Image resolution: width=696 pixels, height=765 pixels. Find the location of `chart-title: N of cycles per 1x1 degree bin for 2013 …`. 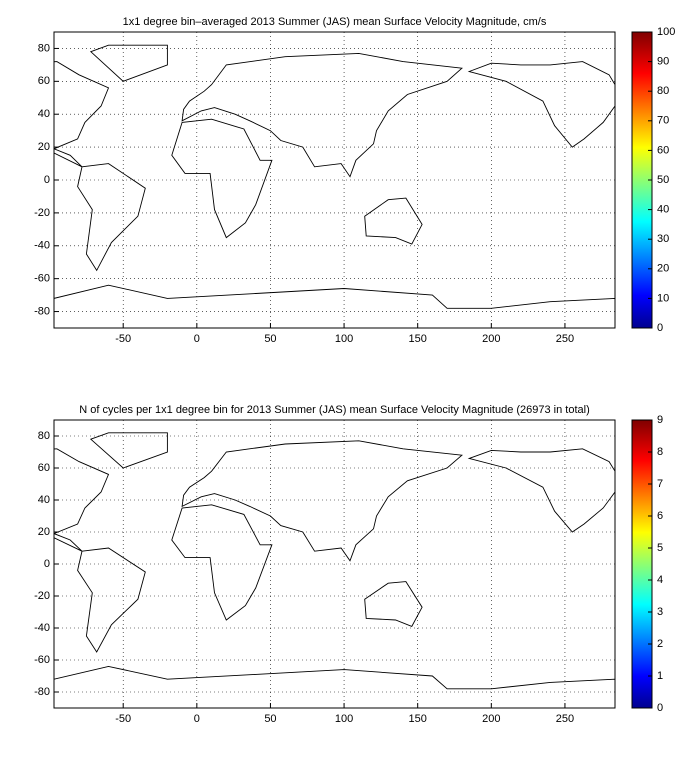

chart-title: N of cycles per 1x1 degree bin for 2013 … is located at coordinates (334, 410).